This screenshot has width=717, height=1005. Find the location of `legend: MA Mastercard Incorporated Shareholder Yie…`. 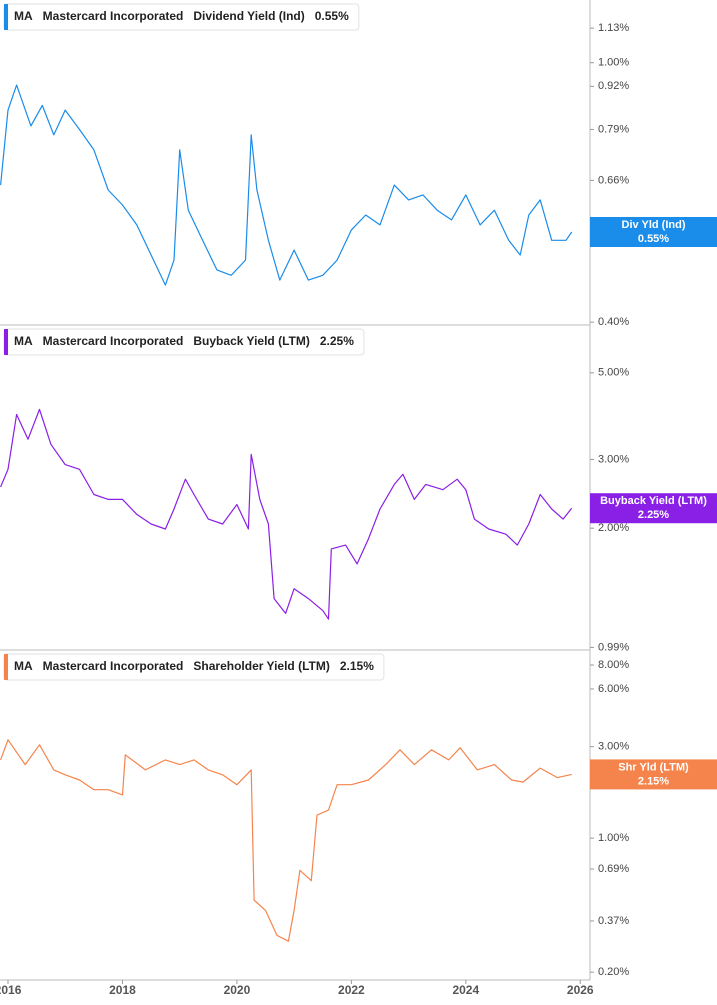

legend: MA Mastercard Incorporated Shareholder Yie… is located at coordinates (194, 667).